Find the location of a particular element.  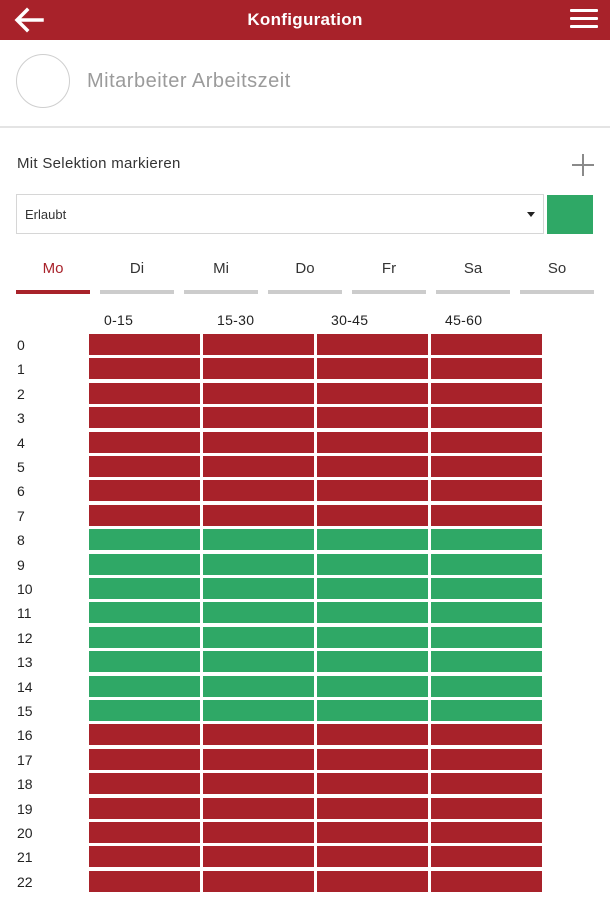

tab-di: Di is located at coordinates (137, 276).